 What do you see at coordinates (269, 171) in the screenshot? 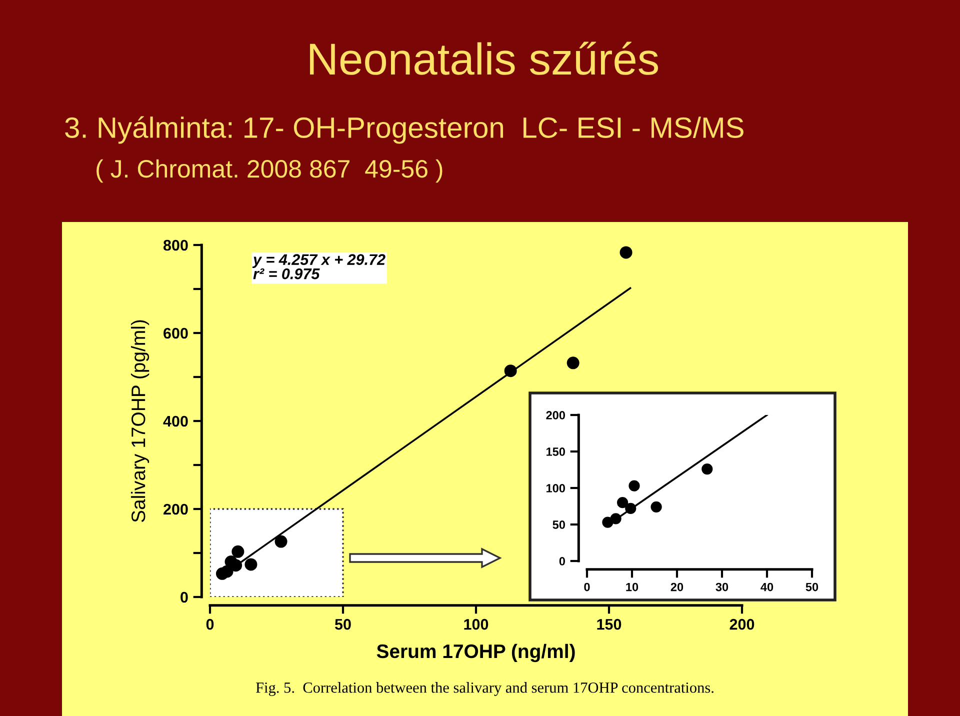
I see `text: ( J. Chromat. 2008 867 49-56 )` at bounding box center [269, 171].